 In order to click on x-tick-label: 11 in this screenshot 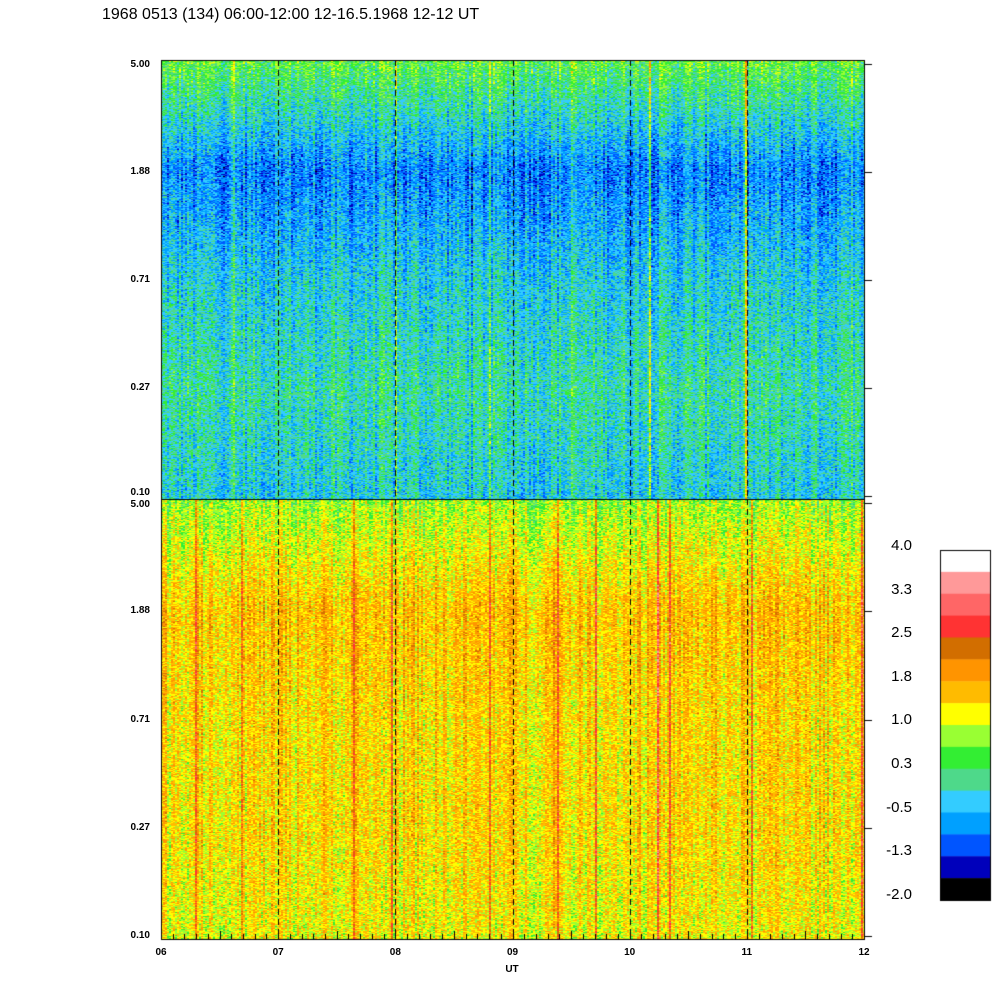, I will do `click(747, 952)`.